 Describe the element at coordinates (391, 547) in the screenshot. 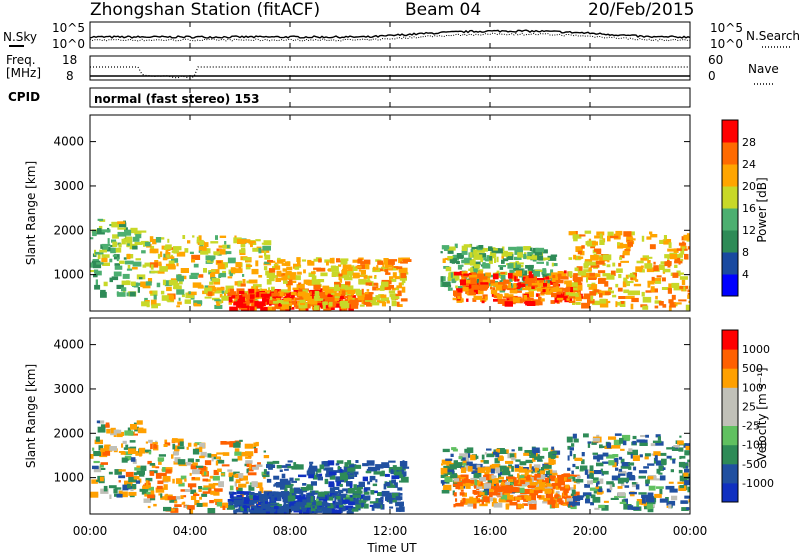

I see `x-axis-label: Time UT` at that location.